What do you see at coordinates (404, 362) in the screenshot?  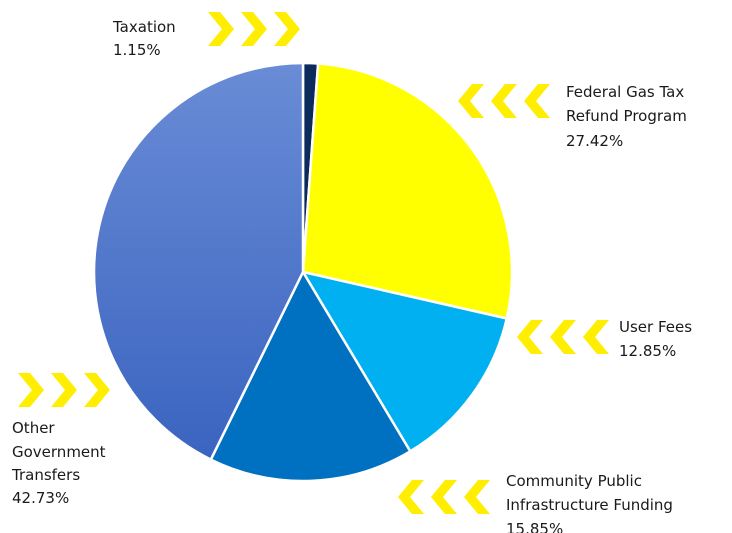 I see `pie-slice-user-fees` at bounding box center [404, 362].